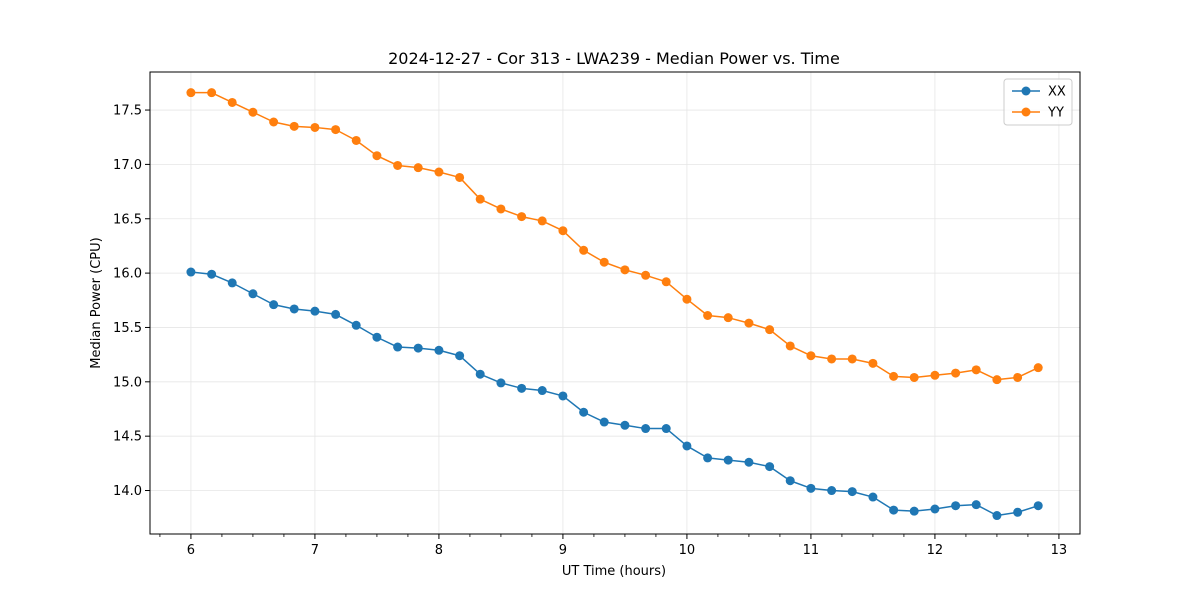  Describe the element at coordinates (614, 571) in the screenshot. I see `x-axis-title: UT Time (hours)` at that location.